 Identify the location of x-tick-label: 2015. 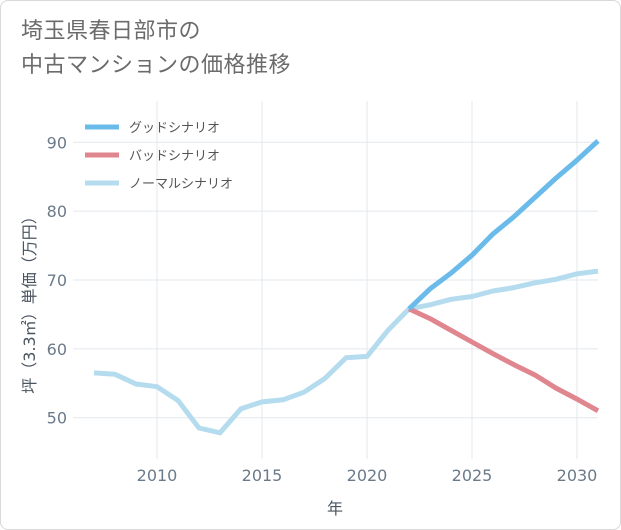
(262, 475).